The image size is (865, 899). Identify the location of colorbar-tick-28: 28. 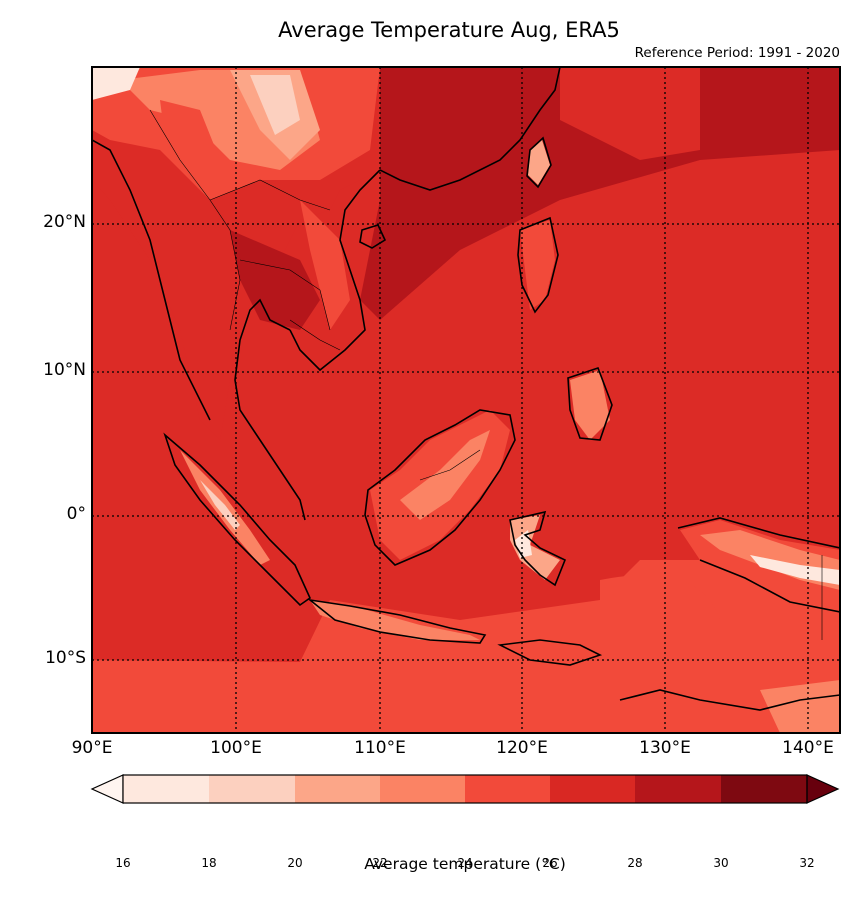
(635, 863).